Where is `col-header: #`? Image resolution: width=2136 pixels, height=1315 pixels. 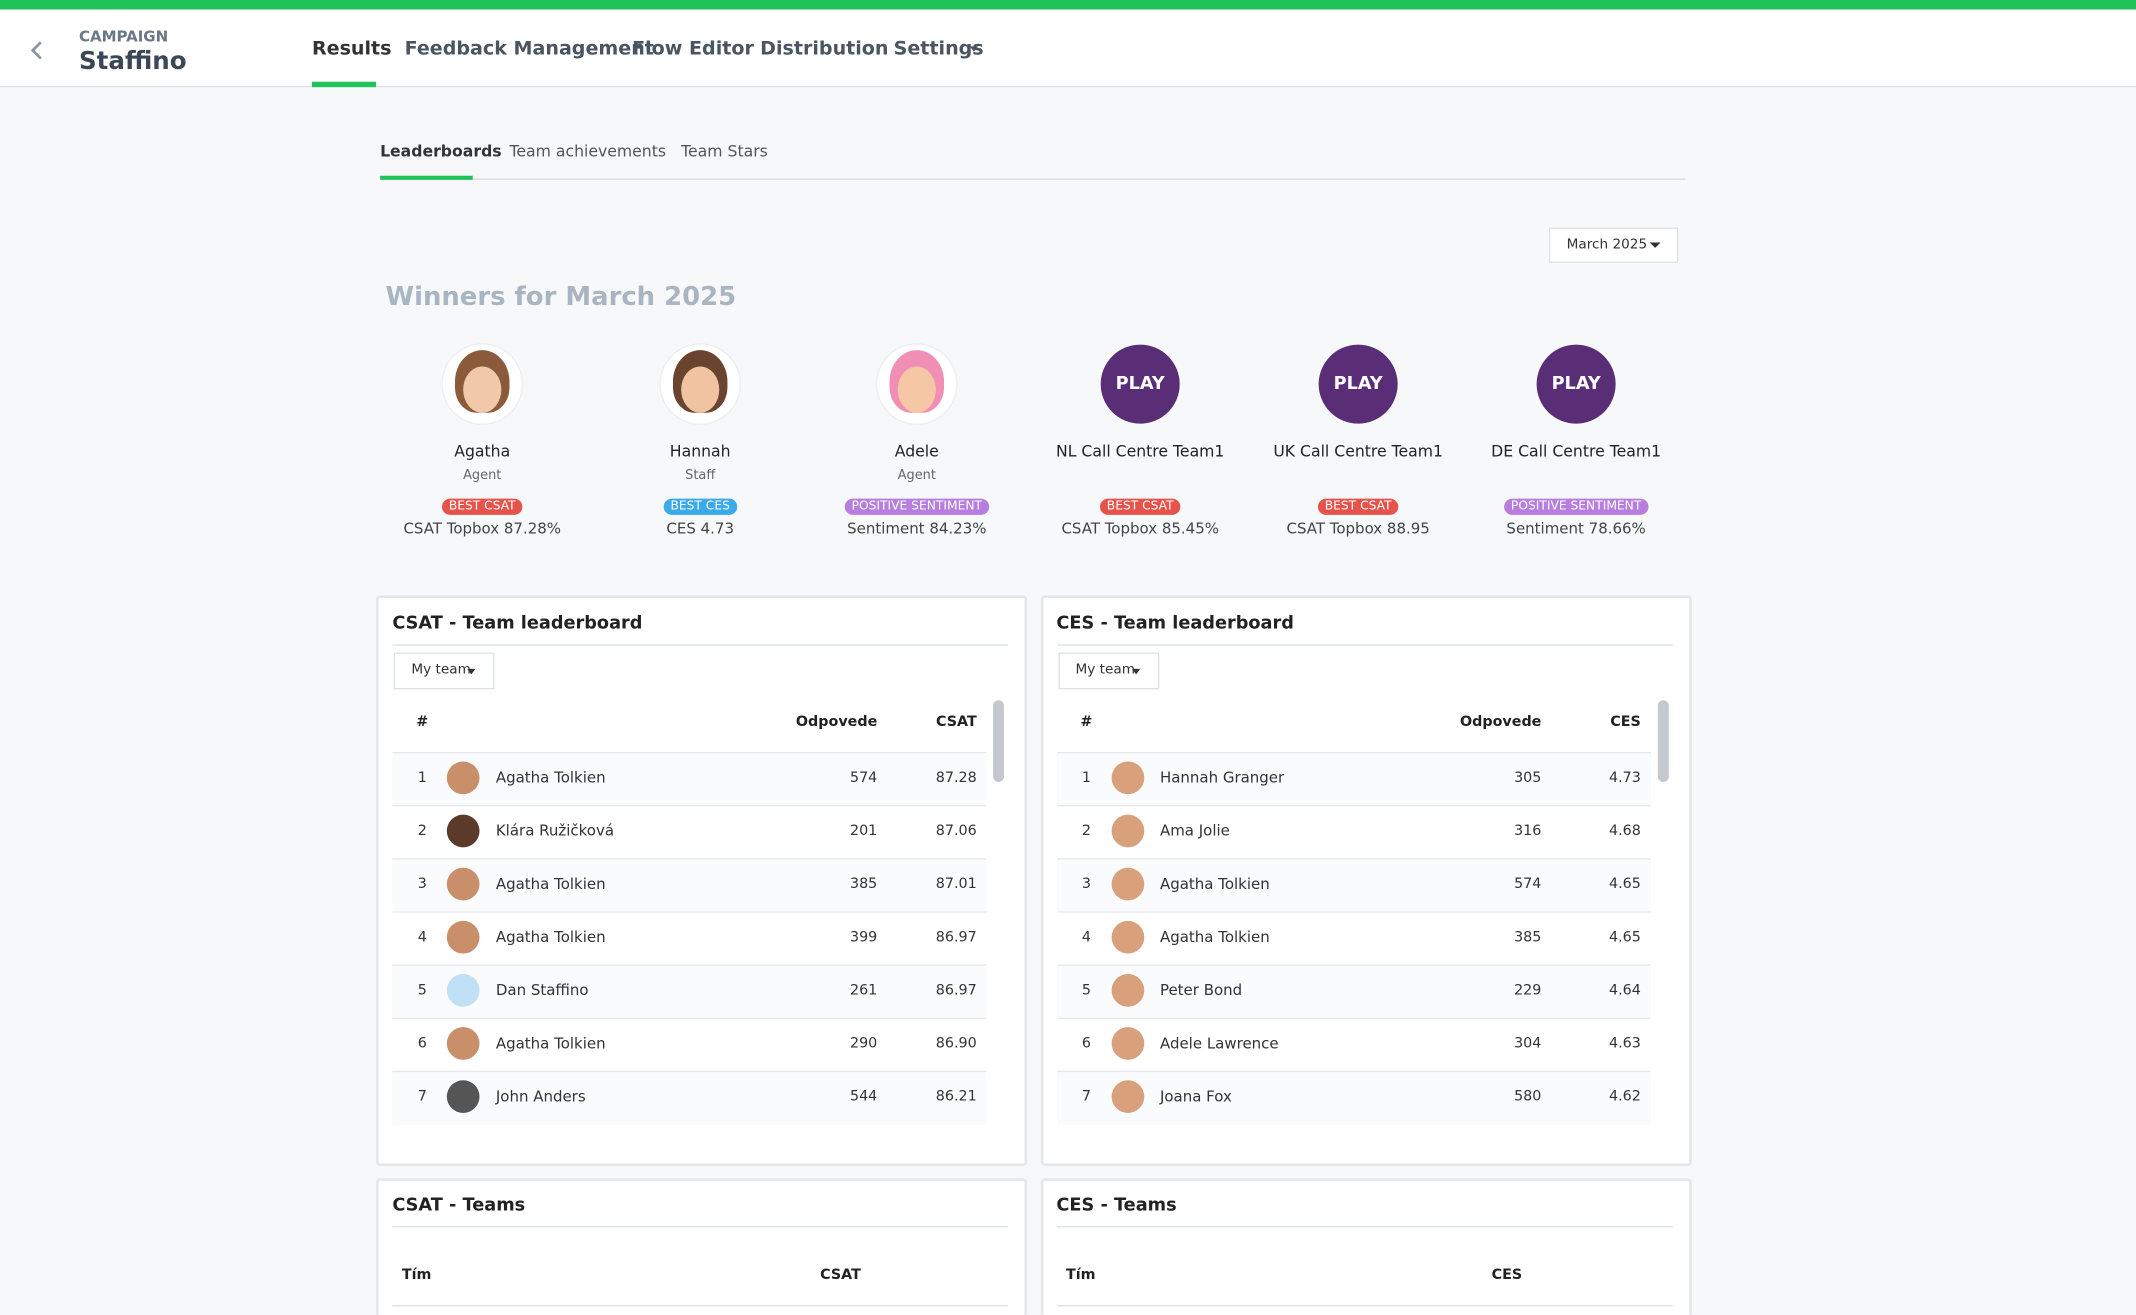
col-header: # is located at coordinates (1086, 722).